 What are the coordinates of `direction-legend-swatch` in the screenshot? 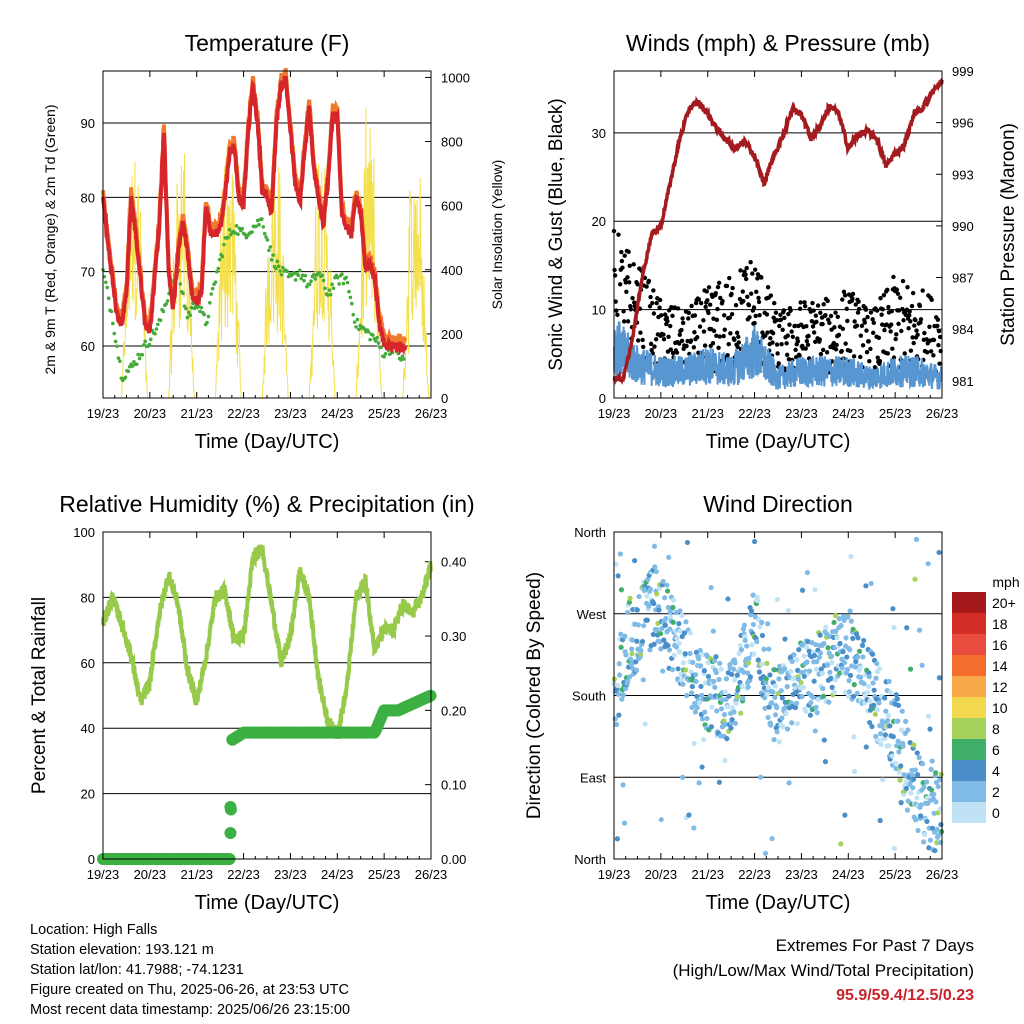 It's located at (969, 686).